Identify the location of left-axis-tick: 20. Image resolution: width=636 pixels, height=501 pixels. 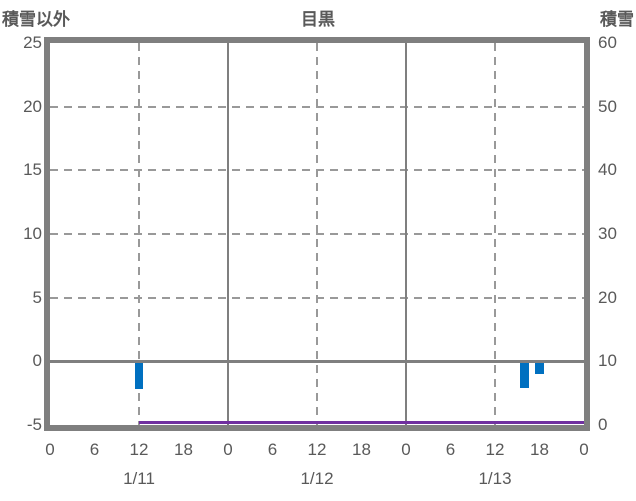
(32, 106).